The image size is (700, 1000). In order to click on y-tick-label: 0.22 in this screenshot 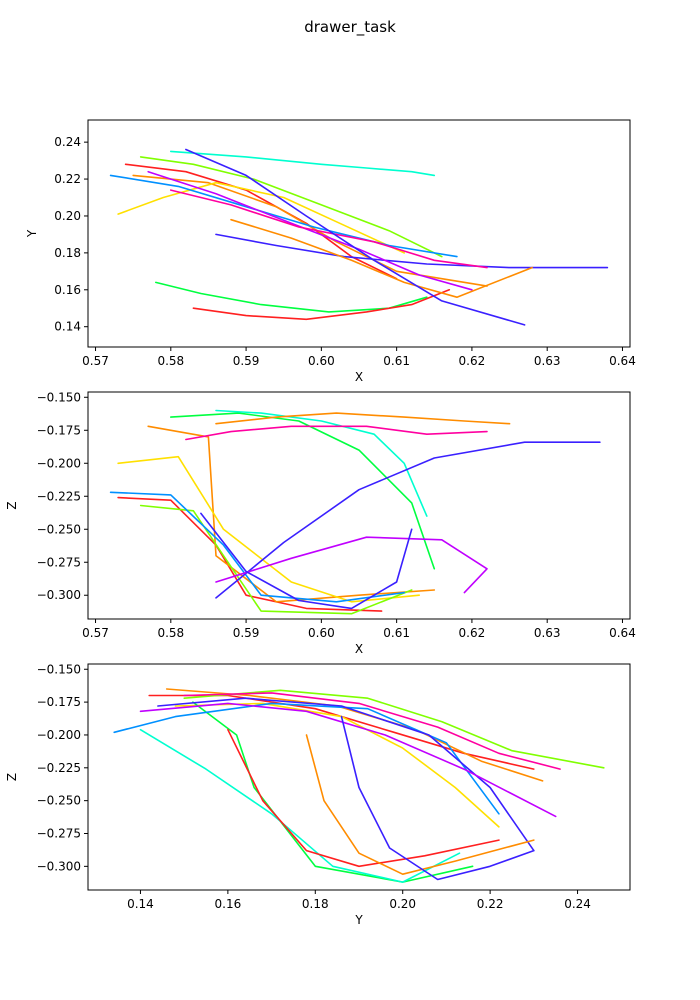, I will do `click(67, 179)`.